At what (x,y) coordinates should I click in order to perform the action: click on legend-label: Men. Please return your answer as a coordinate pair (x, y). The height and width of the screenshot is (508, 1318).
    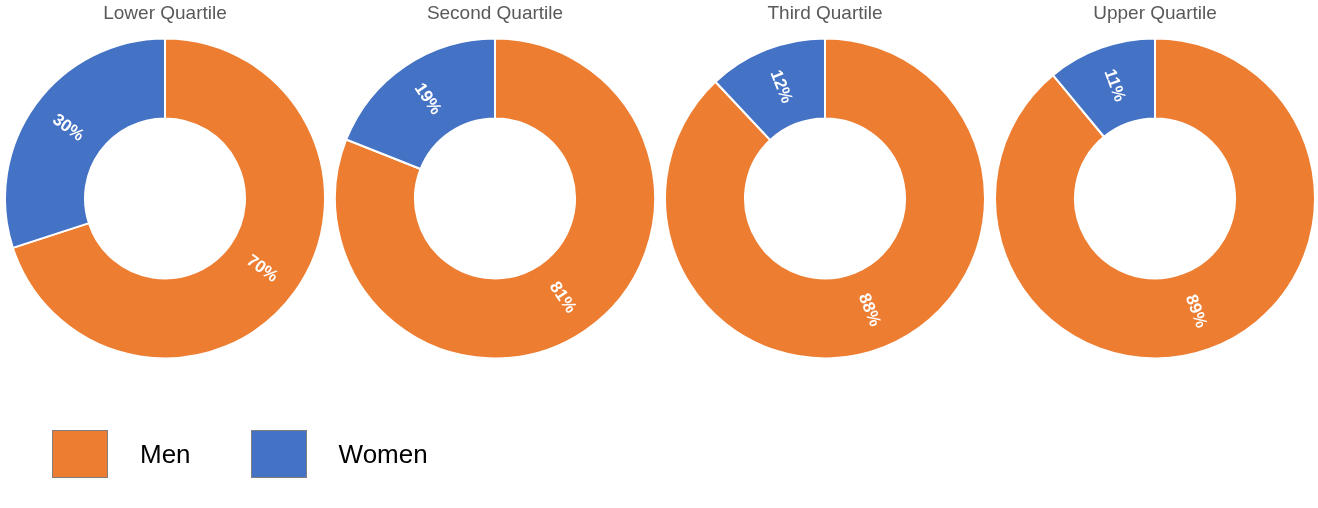
    Looking at the image, I should click on (165, 454).